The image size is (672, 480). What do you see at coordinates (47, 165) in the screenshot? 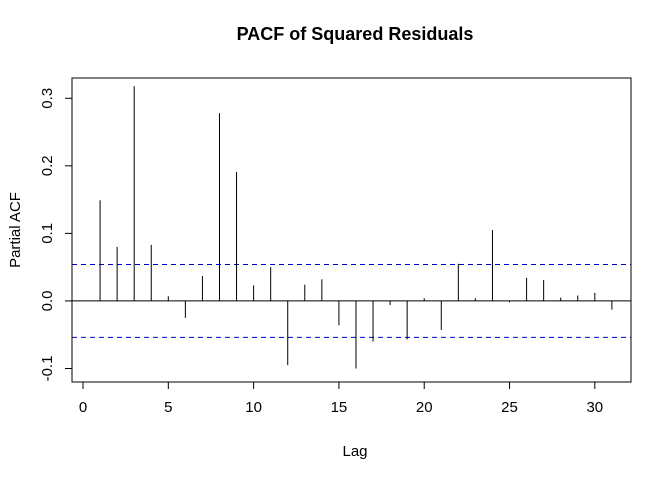
I see `y-tick-label: 0.2` at bounding box center [47, 165].